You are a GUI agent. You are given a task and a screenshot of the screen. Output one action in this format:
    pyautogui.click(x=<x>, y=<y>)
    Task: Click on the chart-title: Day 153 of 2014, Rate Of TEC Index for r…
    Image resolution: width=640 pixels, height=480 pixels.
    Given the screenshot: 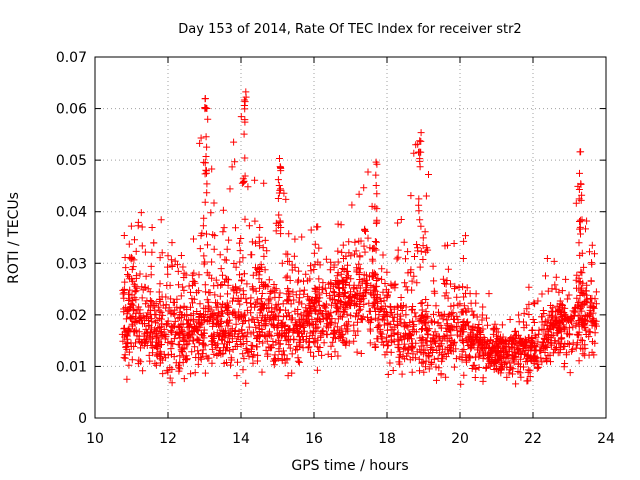 What is the action you would take?
    pyautogui.click(x=349, y=29)
    